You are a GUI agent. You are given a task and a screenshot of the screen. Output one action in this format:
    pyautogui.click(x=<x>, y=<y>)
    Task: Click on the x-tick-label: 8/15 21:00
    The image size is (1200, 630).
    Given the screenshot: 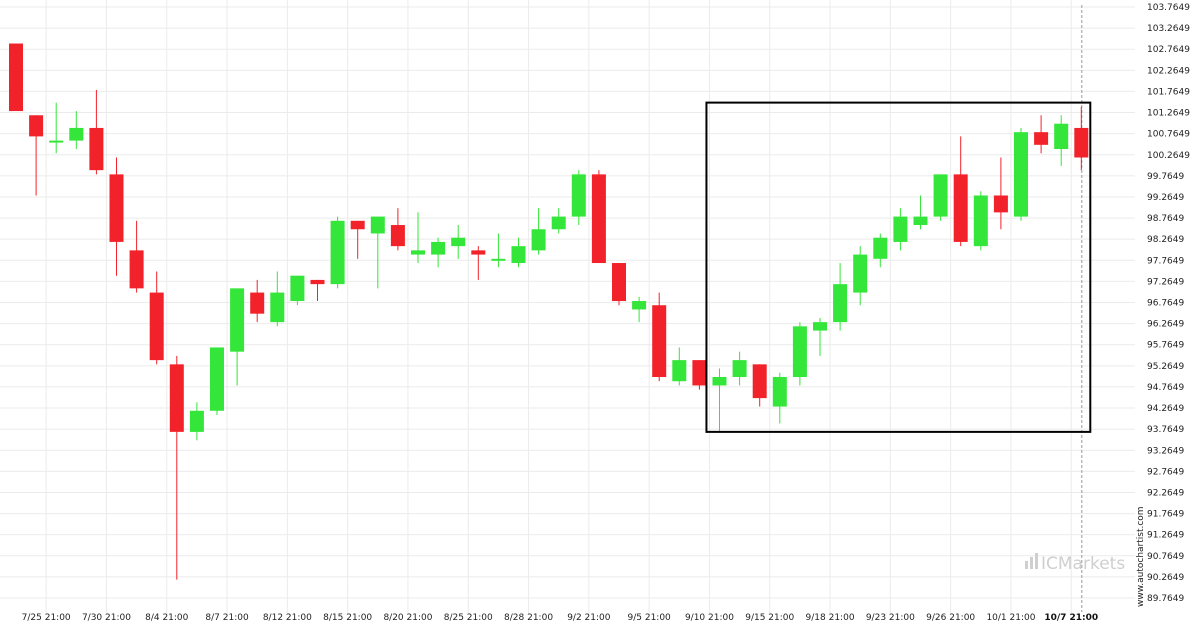 What is the action you would take?
    pyautogui.click(x=347, y=618)
    